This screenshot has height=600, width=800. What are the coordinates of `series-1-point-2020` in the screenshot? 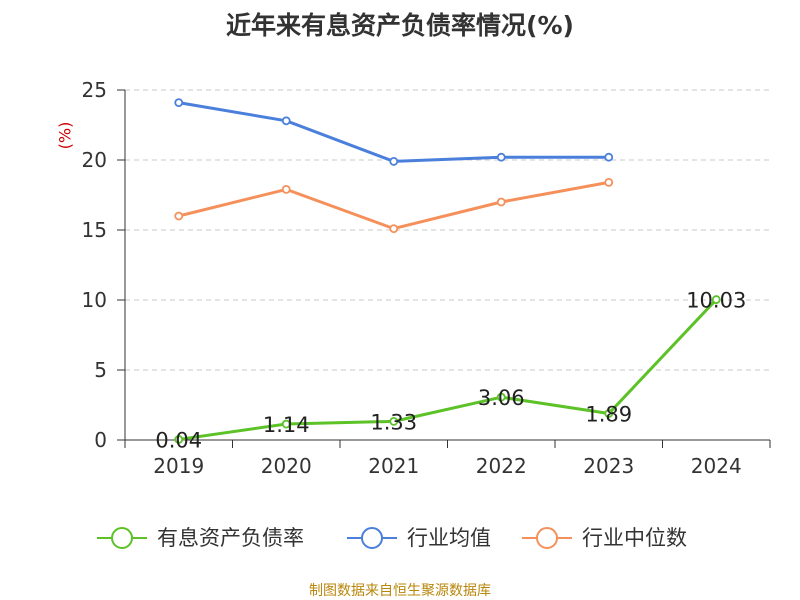 It's located at (286, 121).